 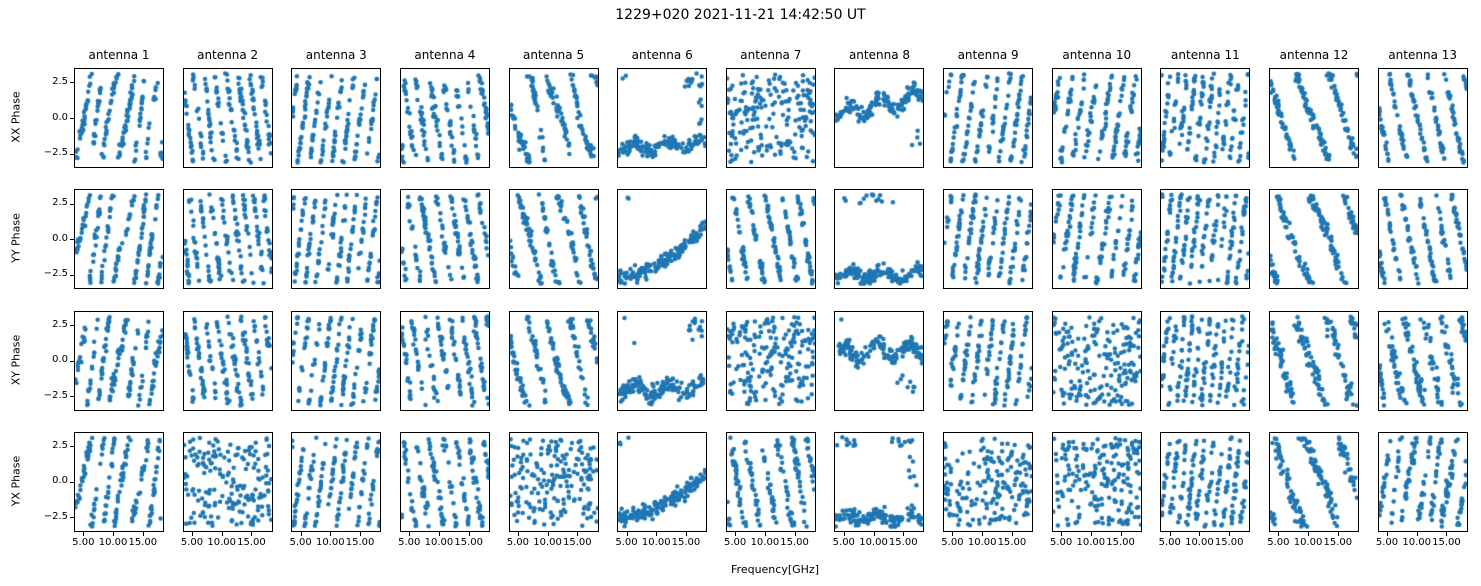 I want to click on subplot-title-antenna-9: antenna 9, so click(x=988, y=55).